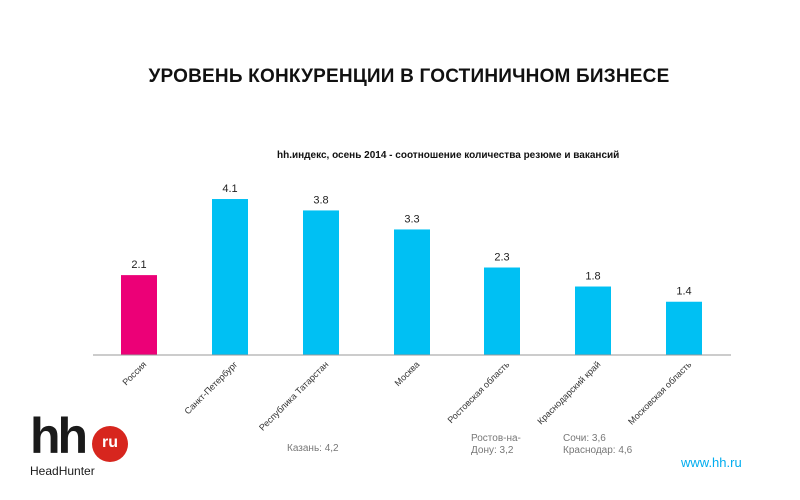 The image size is (800, 500). Describe the element at coordinates (592, 277) in the screenshot. I see `data-label-6: 1.8` at that location.